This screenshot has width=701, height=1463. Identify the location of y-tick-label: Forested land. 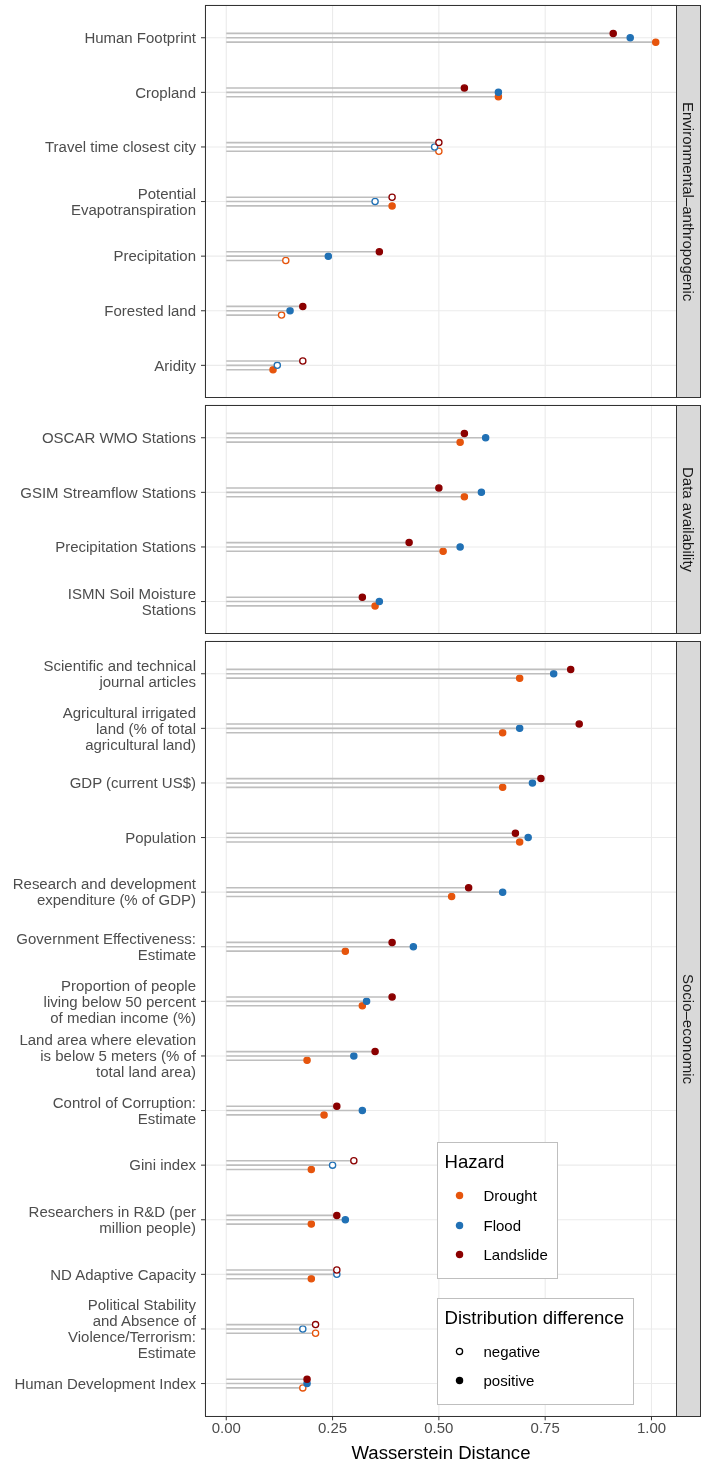
(150, 310).